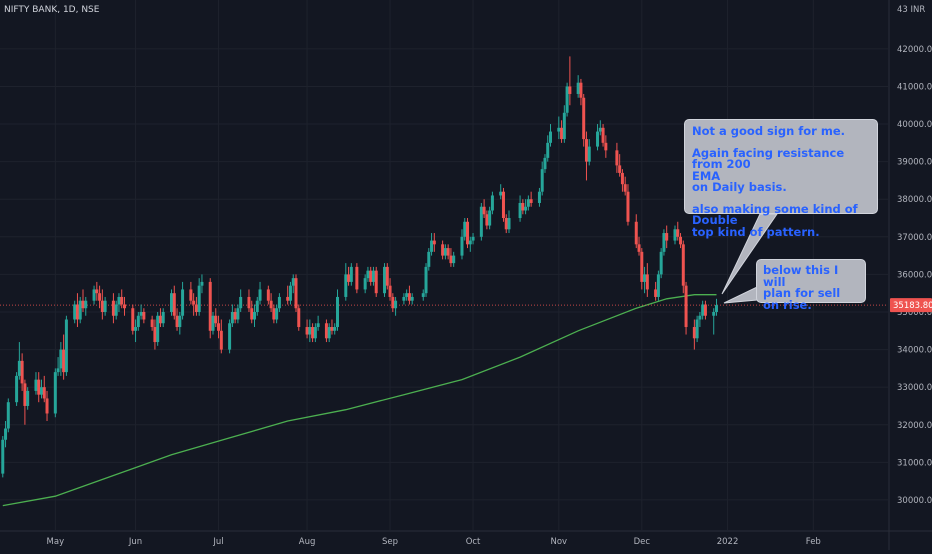 This screenshot has height=554, width=932. I want to click on x-tick-label: Nov, so click(559, 542).